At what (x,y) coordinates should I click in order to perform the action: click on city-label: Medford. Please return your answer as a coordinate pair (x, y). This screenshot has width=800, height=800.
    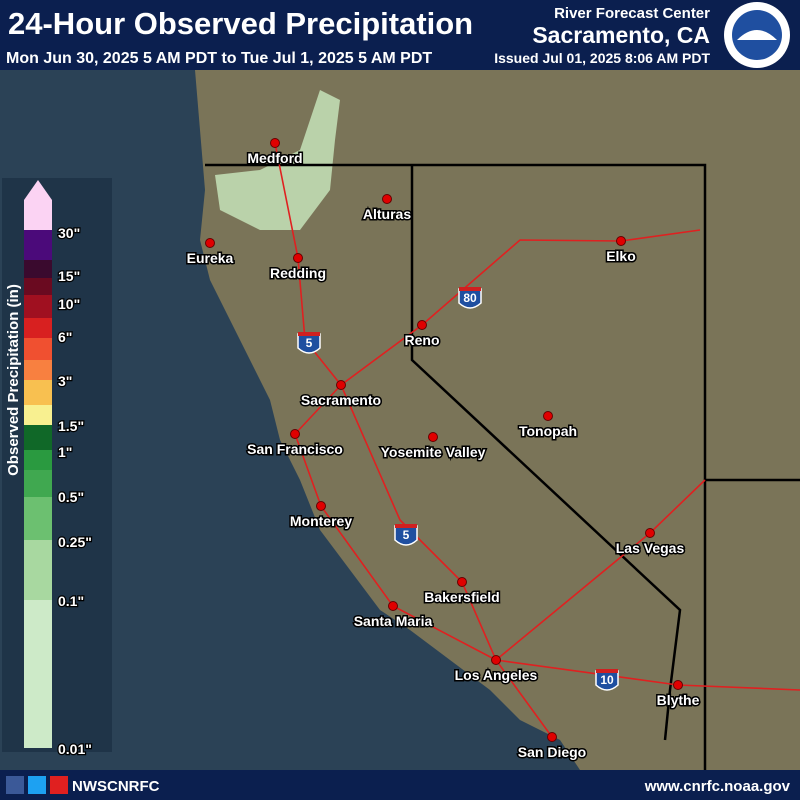
    Looking at the image, I should click on (274, 158).